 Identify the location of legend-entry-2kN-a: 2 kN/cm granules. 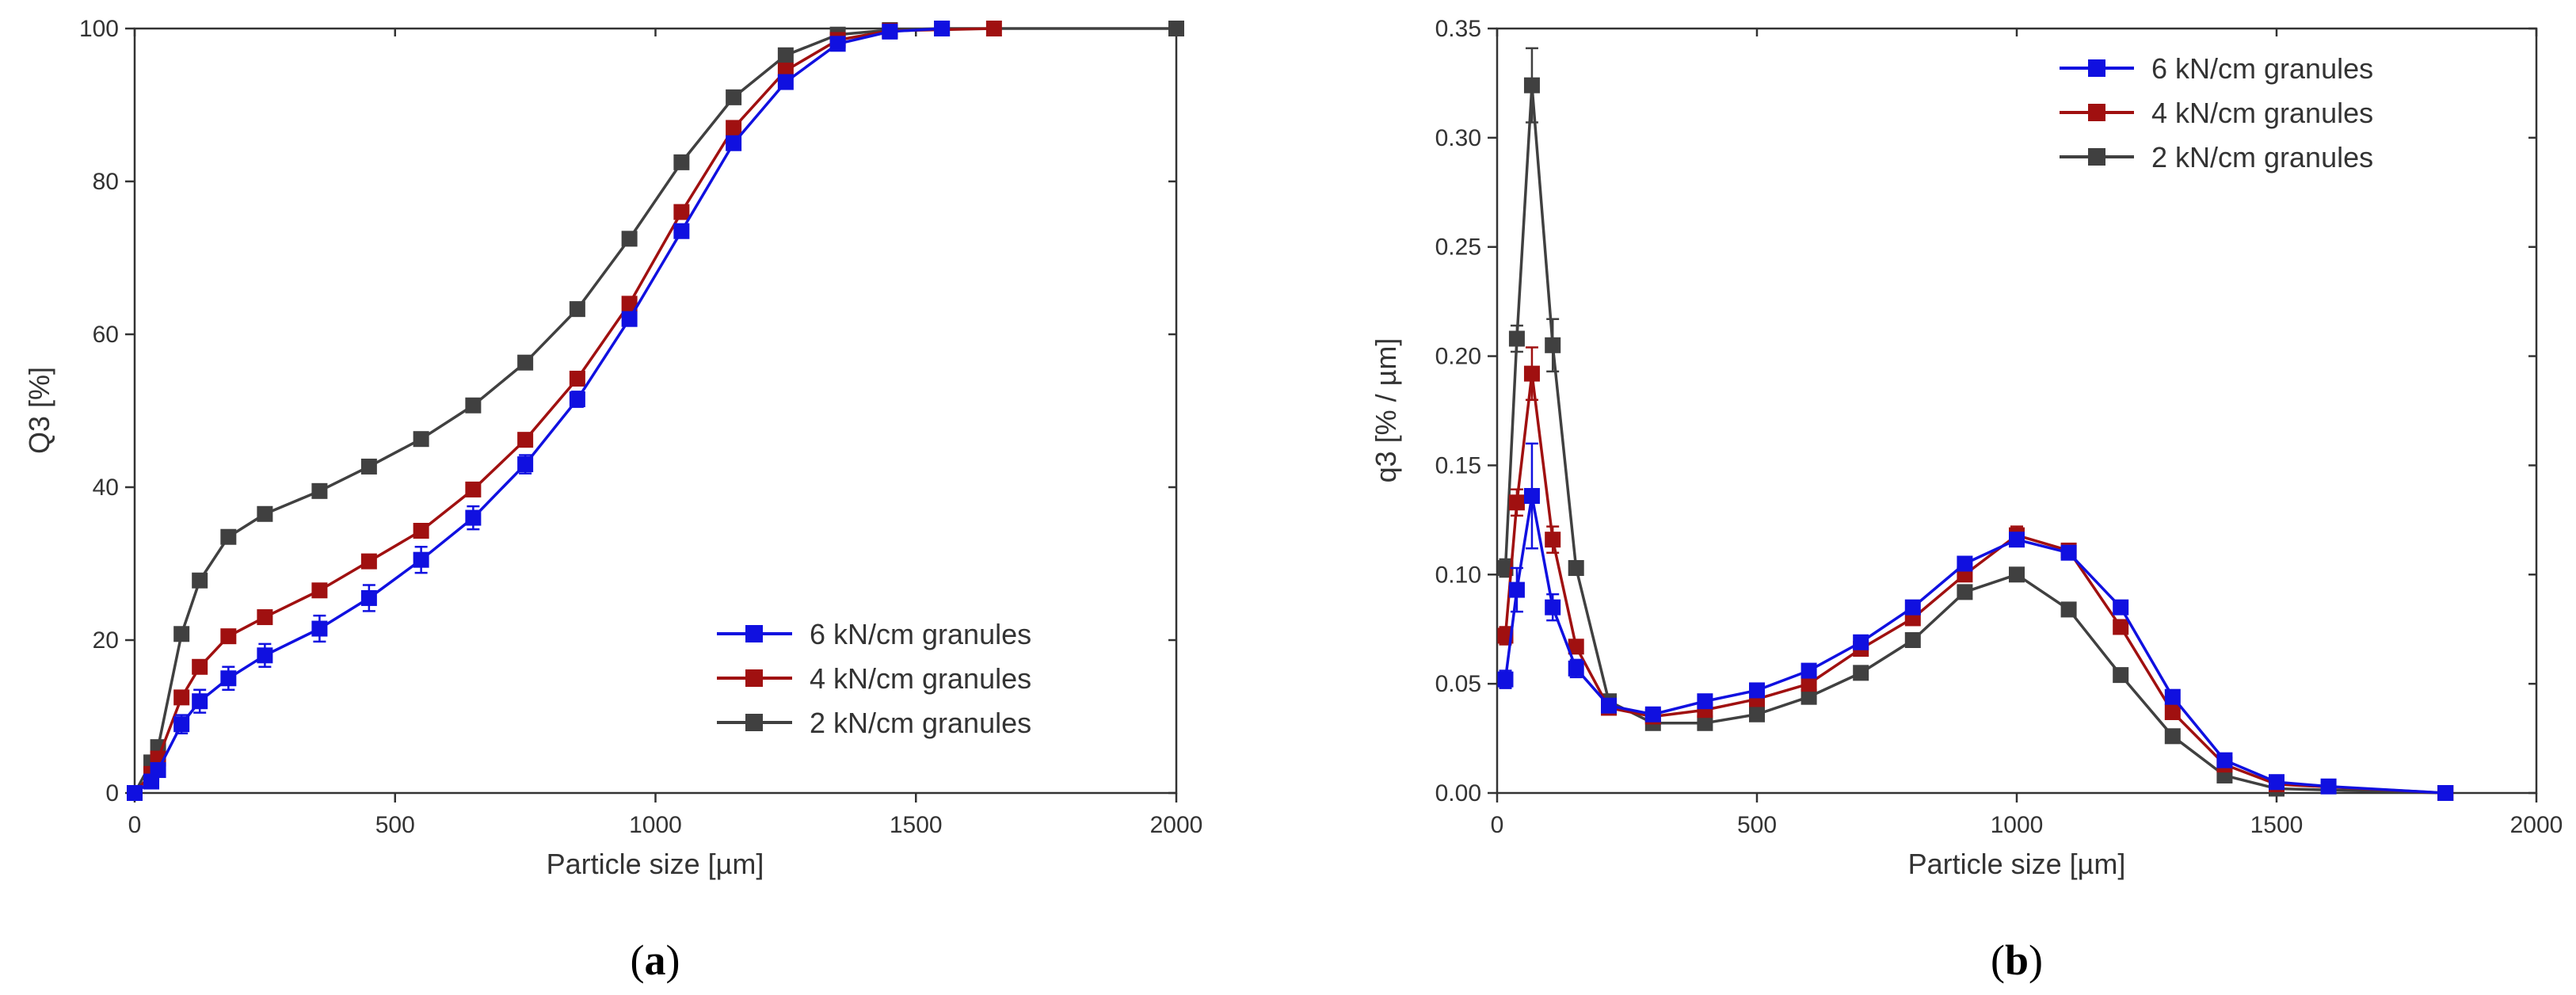
(874, 723).